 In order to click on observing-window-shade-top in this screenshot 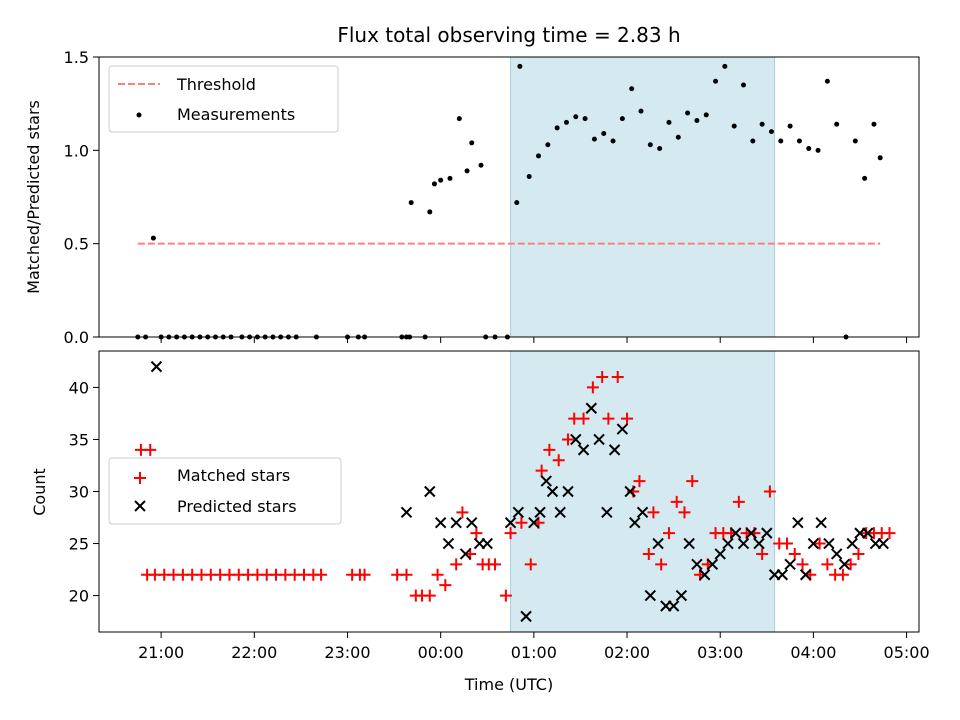, I will do `click(643, 197)`.